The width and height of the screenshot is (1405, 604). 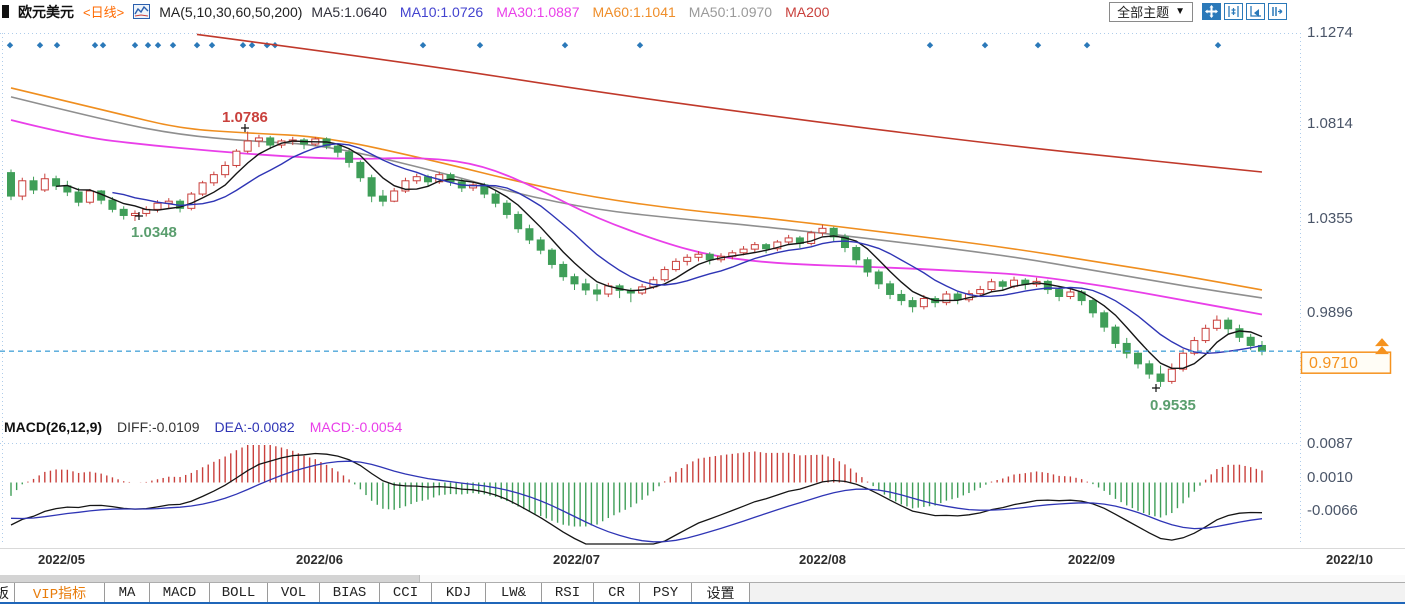 I want to click on date-label: 2022/09, so click(x=1091, y=559).